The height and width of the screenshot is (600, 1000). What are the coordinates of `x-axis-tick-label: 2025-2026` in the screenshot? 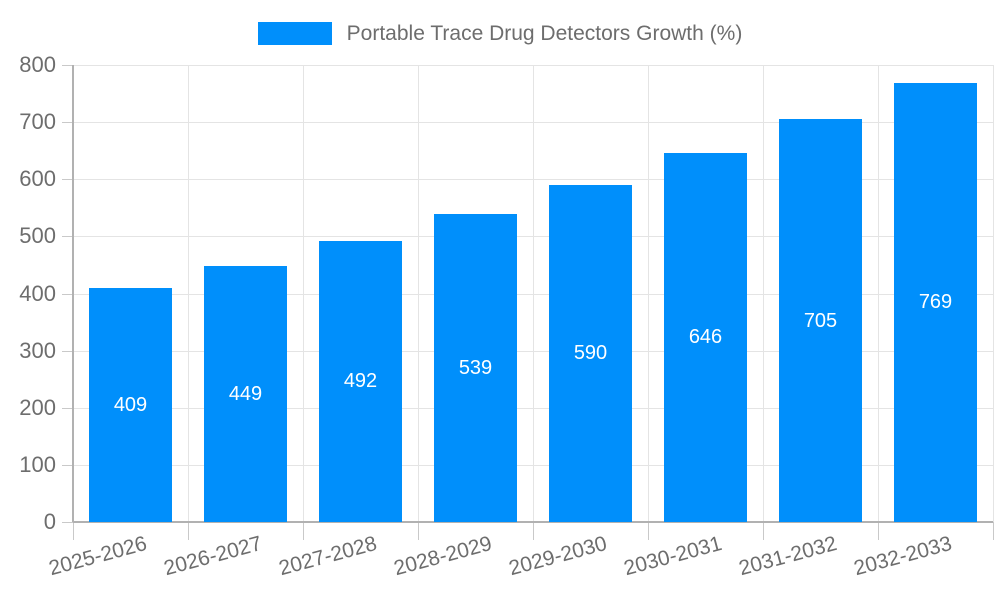 It's located at (98, 556).